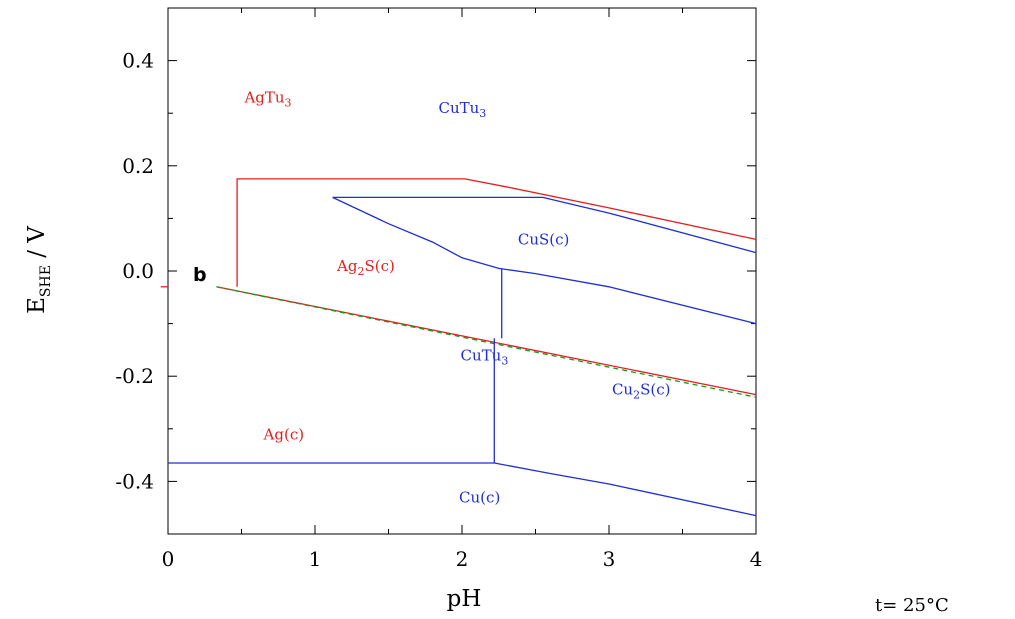 The height and width of the screenshot is (619, 1015). I want to click on x-axis-title: pH, so click(464, 599).